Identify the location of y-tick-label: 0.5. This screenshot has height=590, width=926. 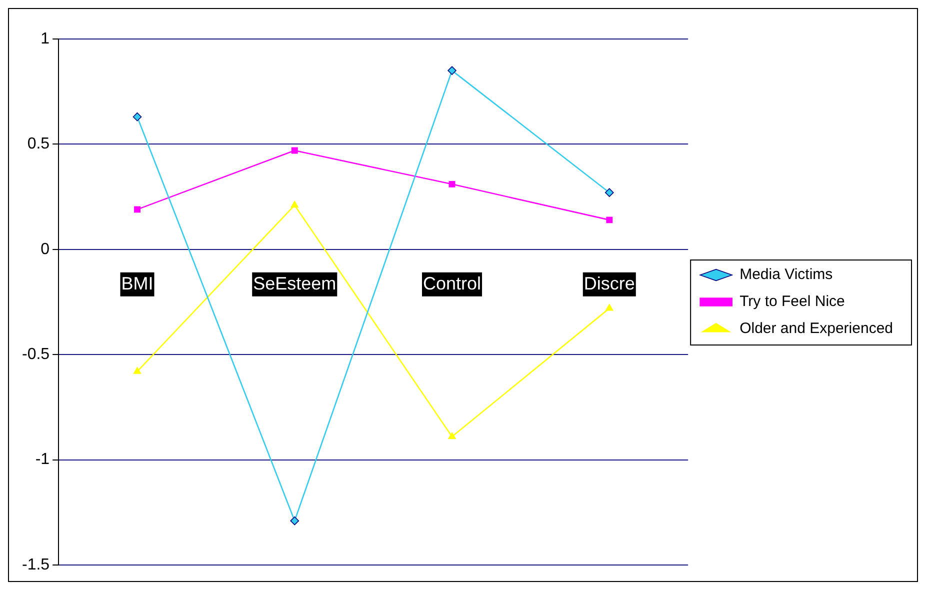
(38, 144).